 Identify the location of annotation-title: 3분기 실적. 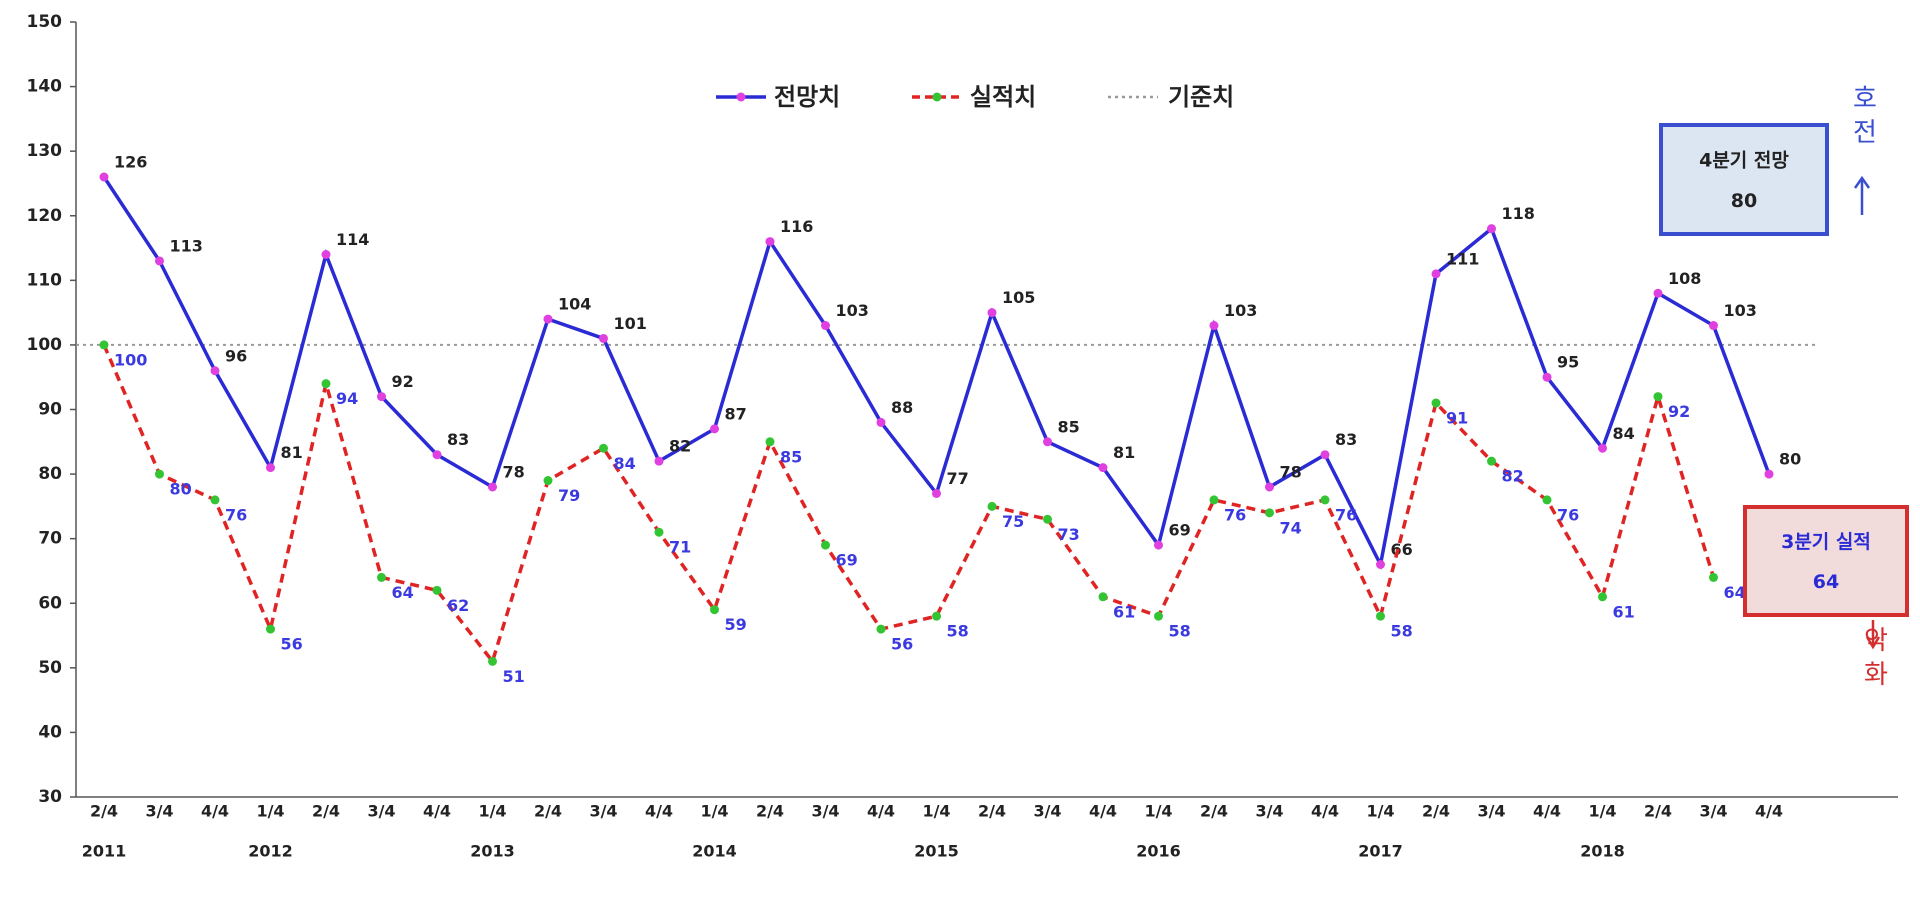
(1826, 542).